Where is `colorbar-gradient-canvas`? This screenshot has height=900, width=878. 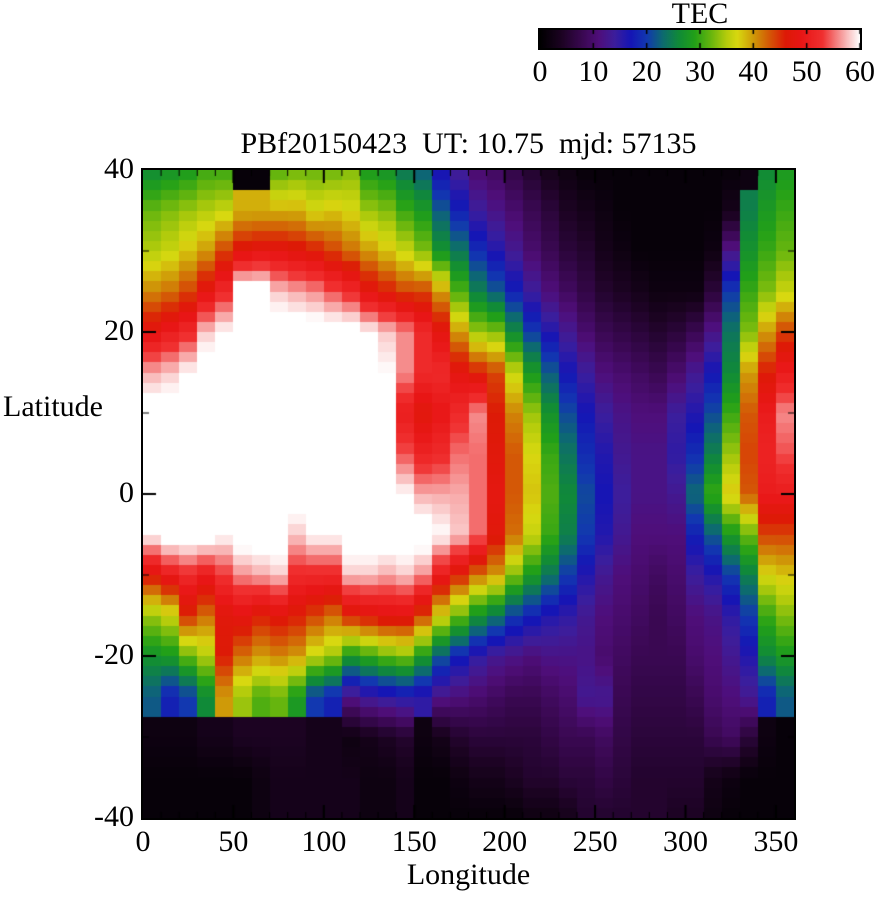 colorbar-gradient-canvas is located at coordinates (700, 39).